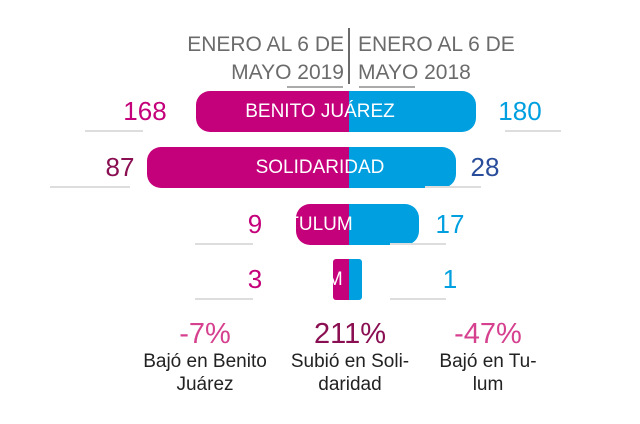 This screenshot has height=424, width=640. What do you see at coordinates (120, 167) in the screenshot?
I see `value-2019: 87` at bounding box center [120, 167].